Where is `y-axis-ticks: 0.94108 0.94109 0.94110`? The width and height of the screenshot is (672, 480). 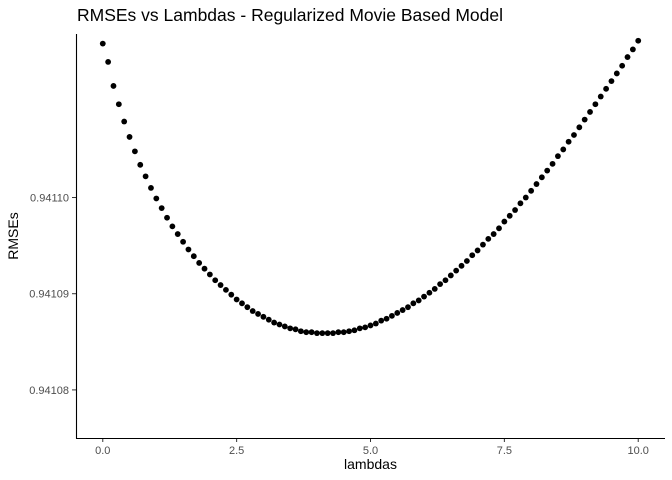
y-axis-ticks: 0.94108 0.94109 0.94110 is located at coordinates (52, 295).